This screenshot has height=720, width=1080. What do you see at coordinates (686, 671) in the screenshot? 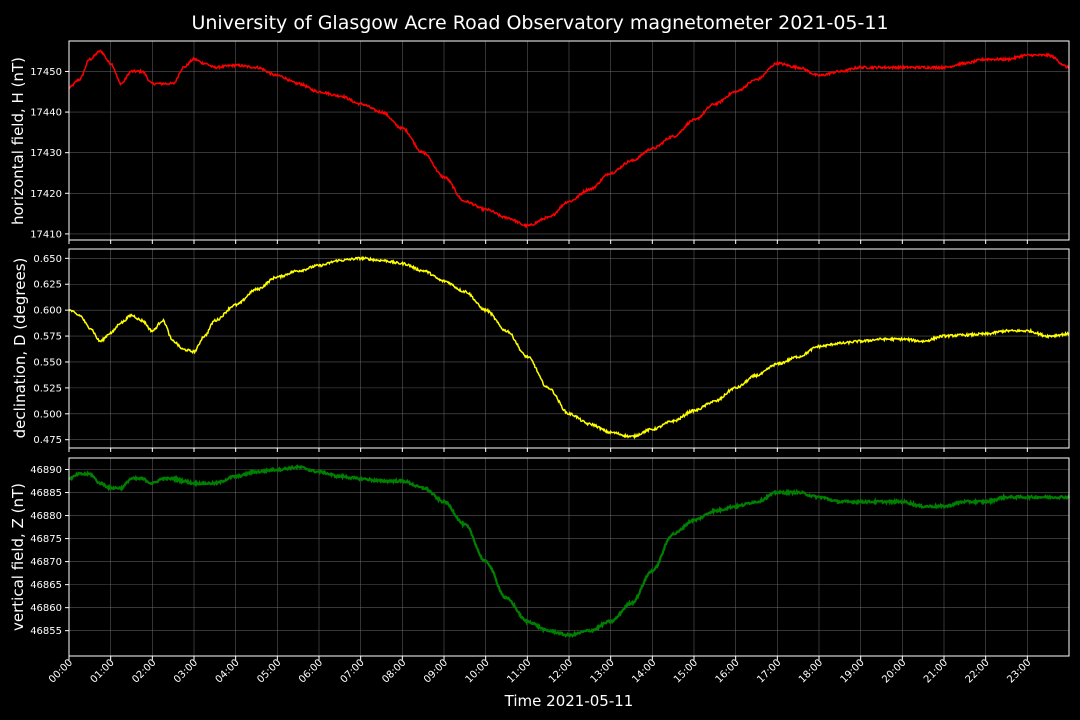
I see `x-tick-label: 15:00` at bounding box center [686, 671].